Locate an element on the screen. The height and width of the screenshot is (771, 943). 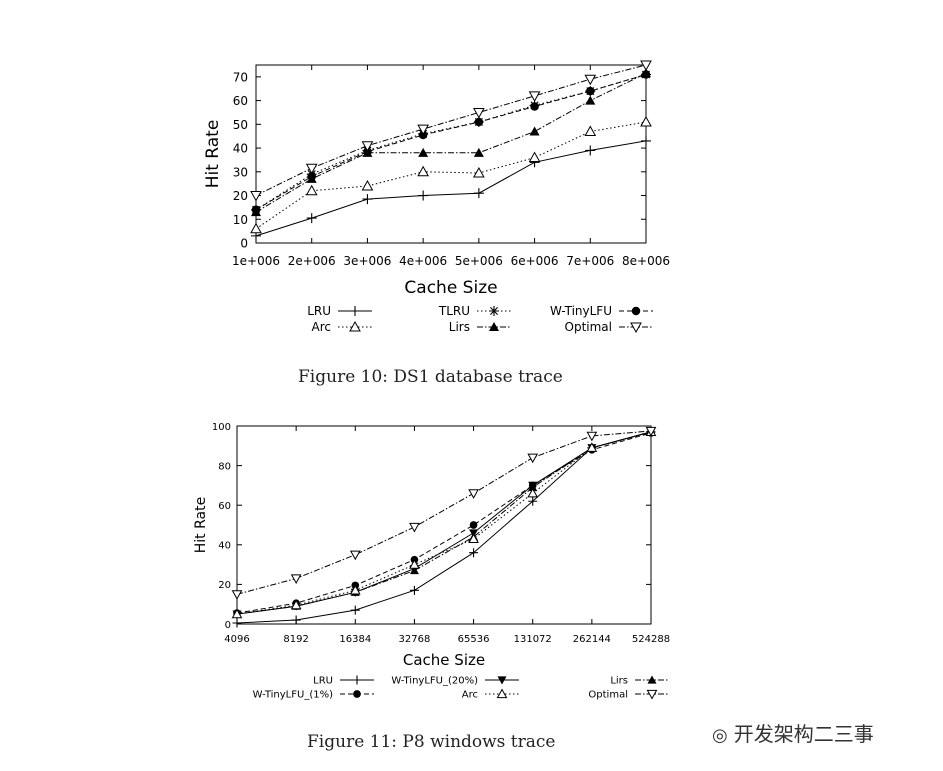
legend: LRU TLRU W-TinyLFU Arc Lirs Optimal is located at coordinates (480, 319).